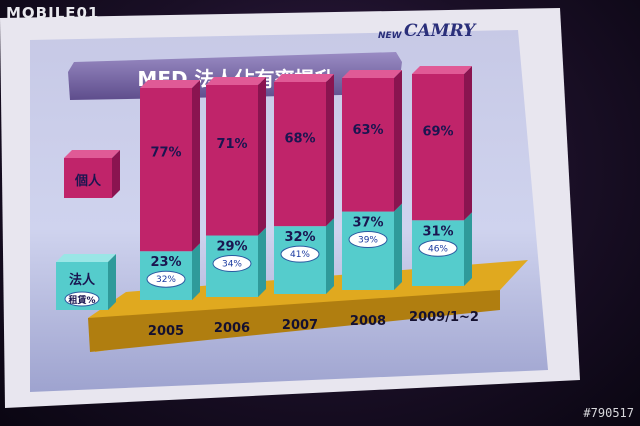 This screenshot has height=426, width=640. Describe the element at coordinates (372, 74) in the screenshot. I see `bar-top-2008` at that location.